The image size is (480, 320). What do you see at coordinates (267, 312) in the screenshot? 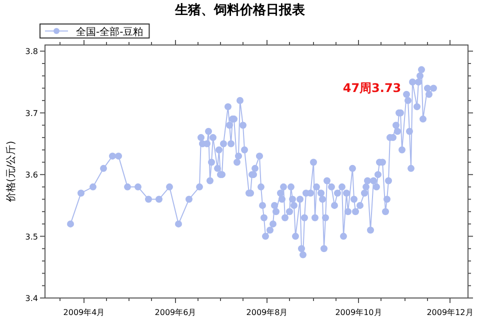
I see `x-tick-label: 2009年8月` at bounding box center [267, 312].